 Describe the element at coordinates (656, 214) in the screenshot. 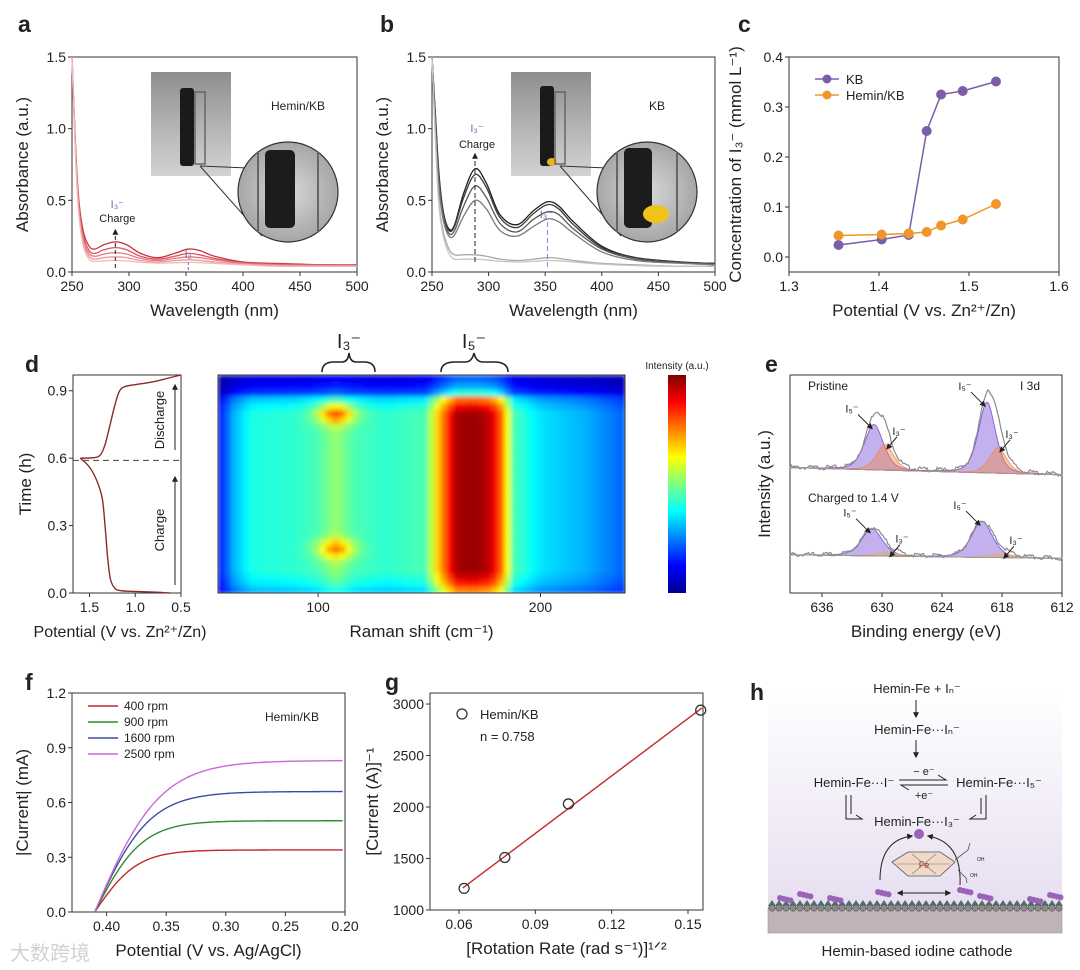

I see `i3-yellow-solution-zoomed` at that location.